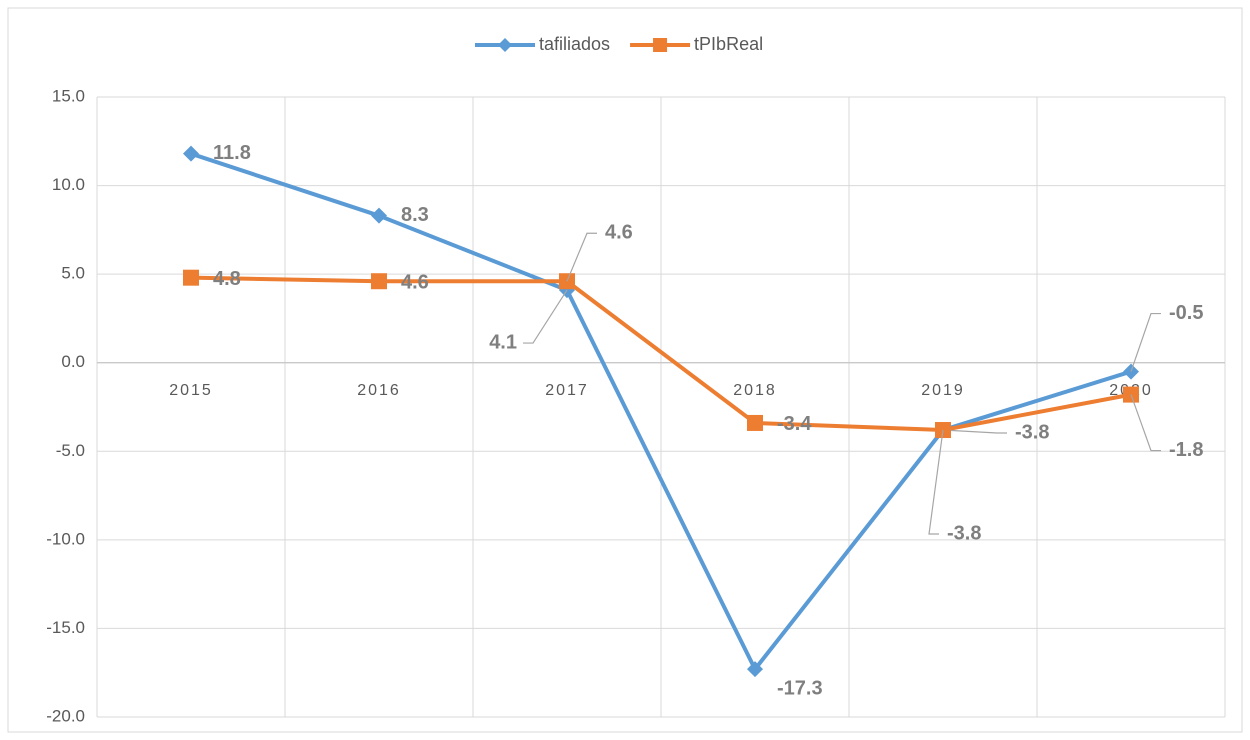  I want to click on data-label: 11.8, so click(232, 153).